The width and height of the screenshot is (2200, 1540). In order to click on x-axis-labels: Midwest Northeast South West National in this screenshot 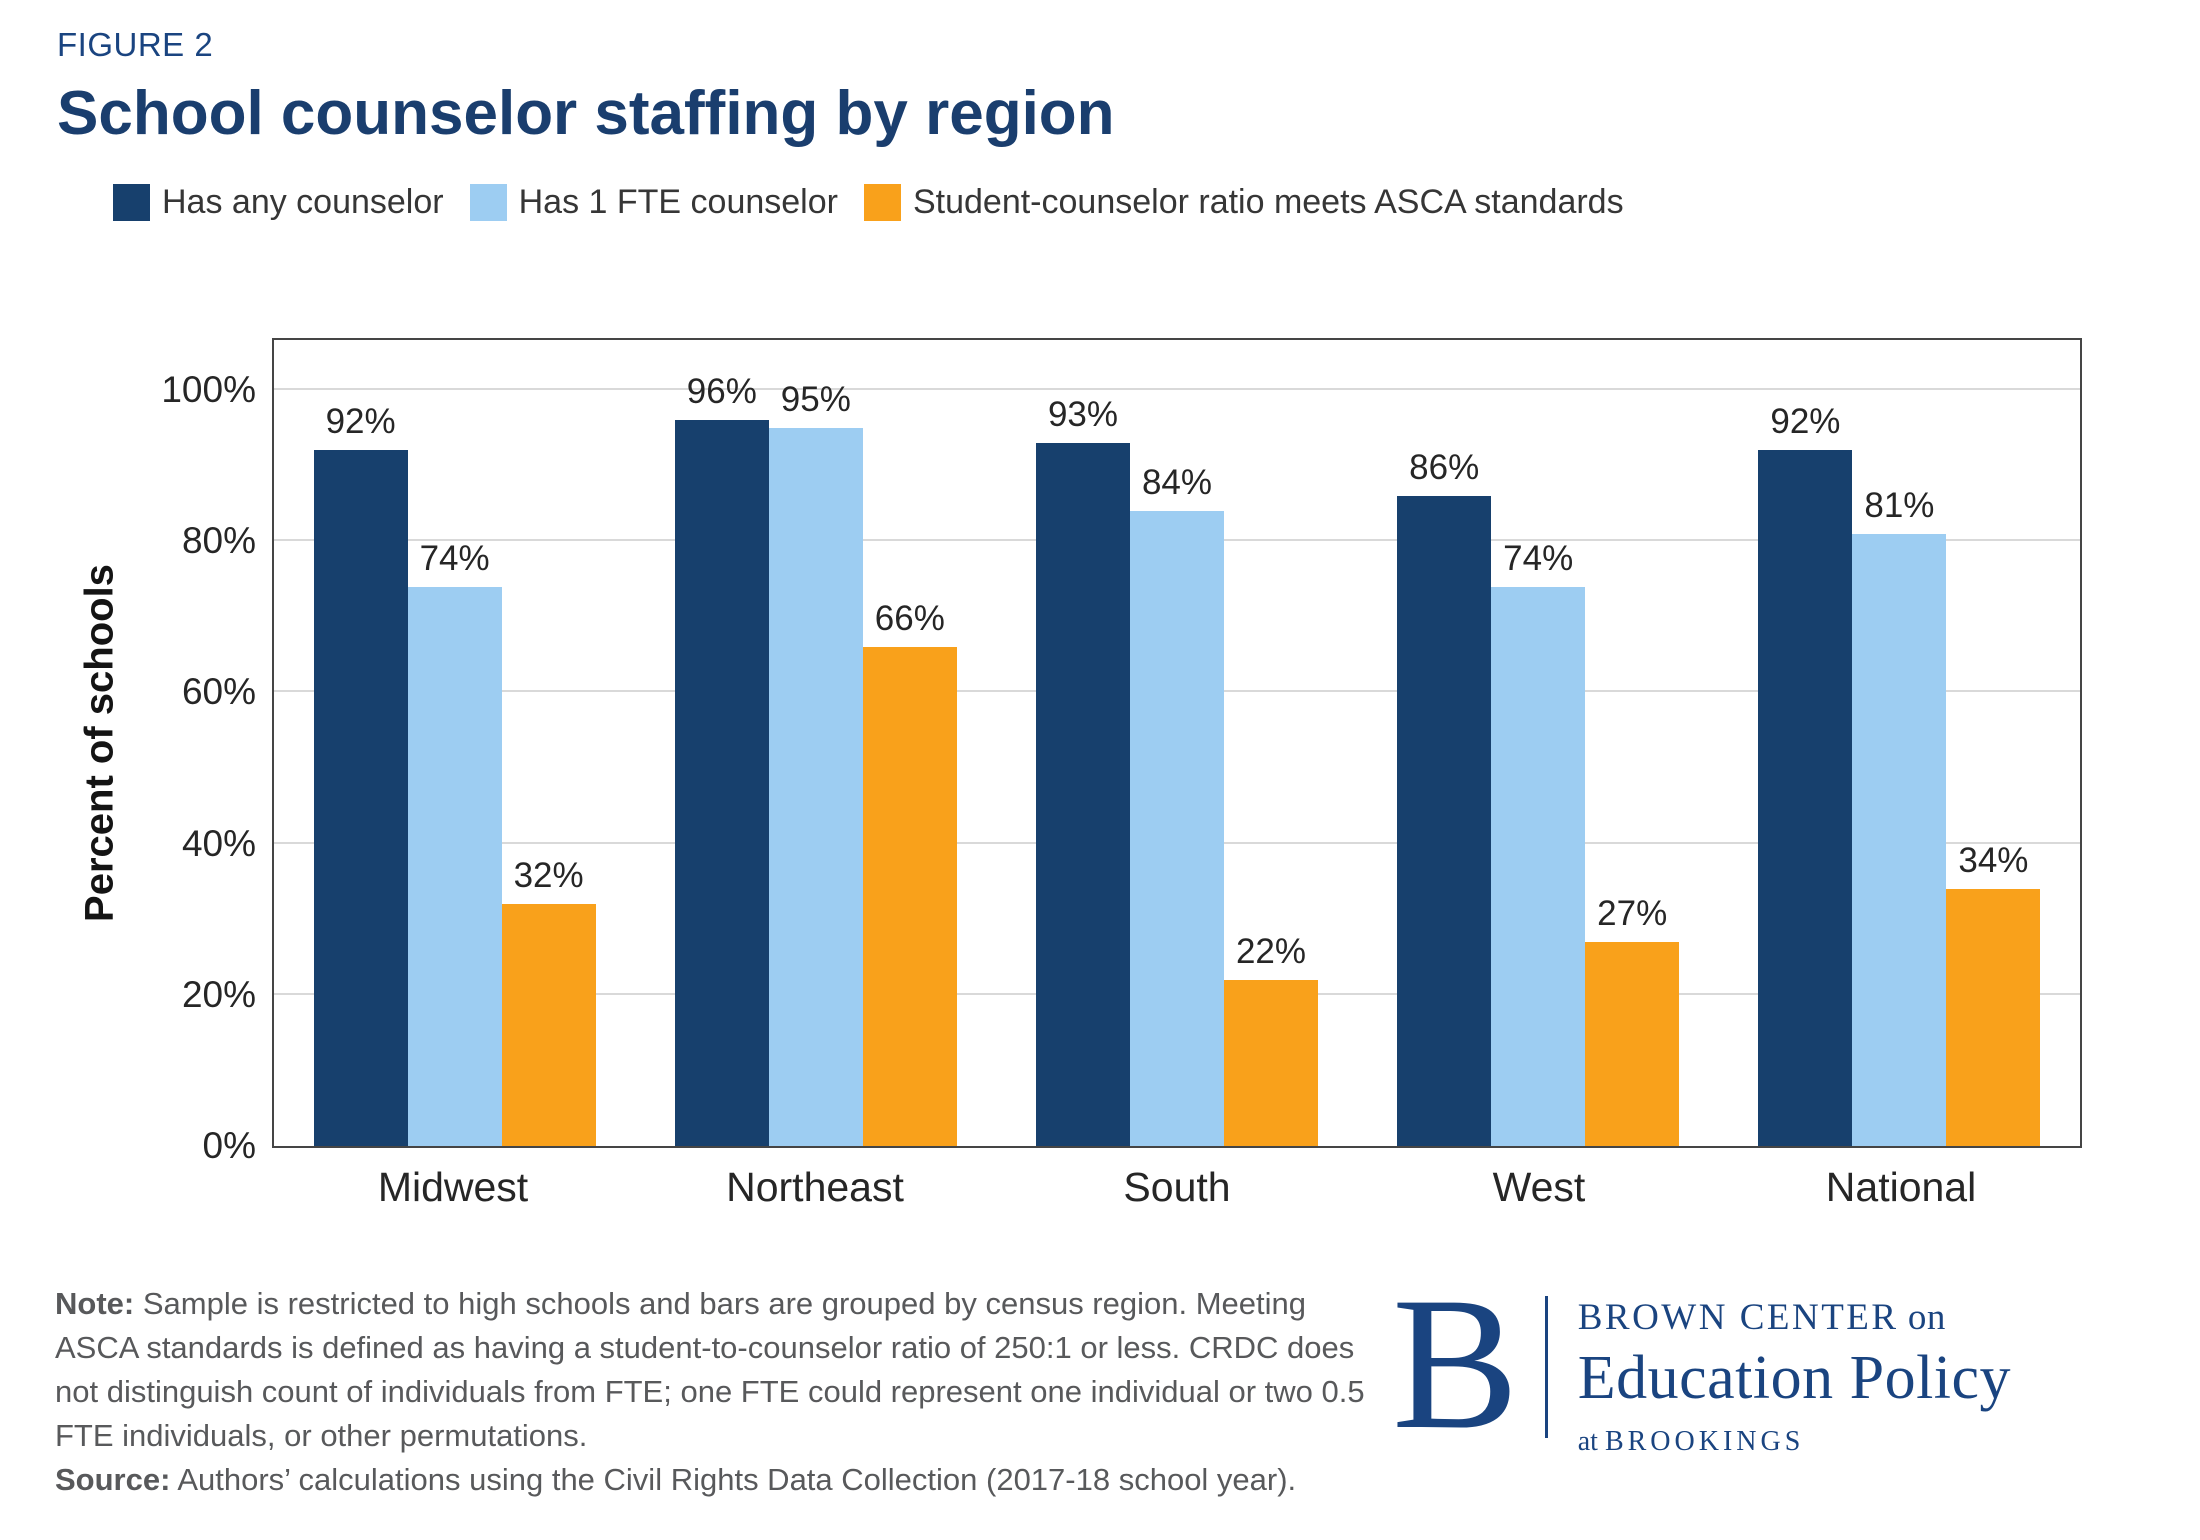, I will do `click(1177, 1187)`.